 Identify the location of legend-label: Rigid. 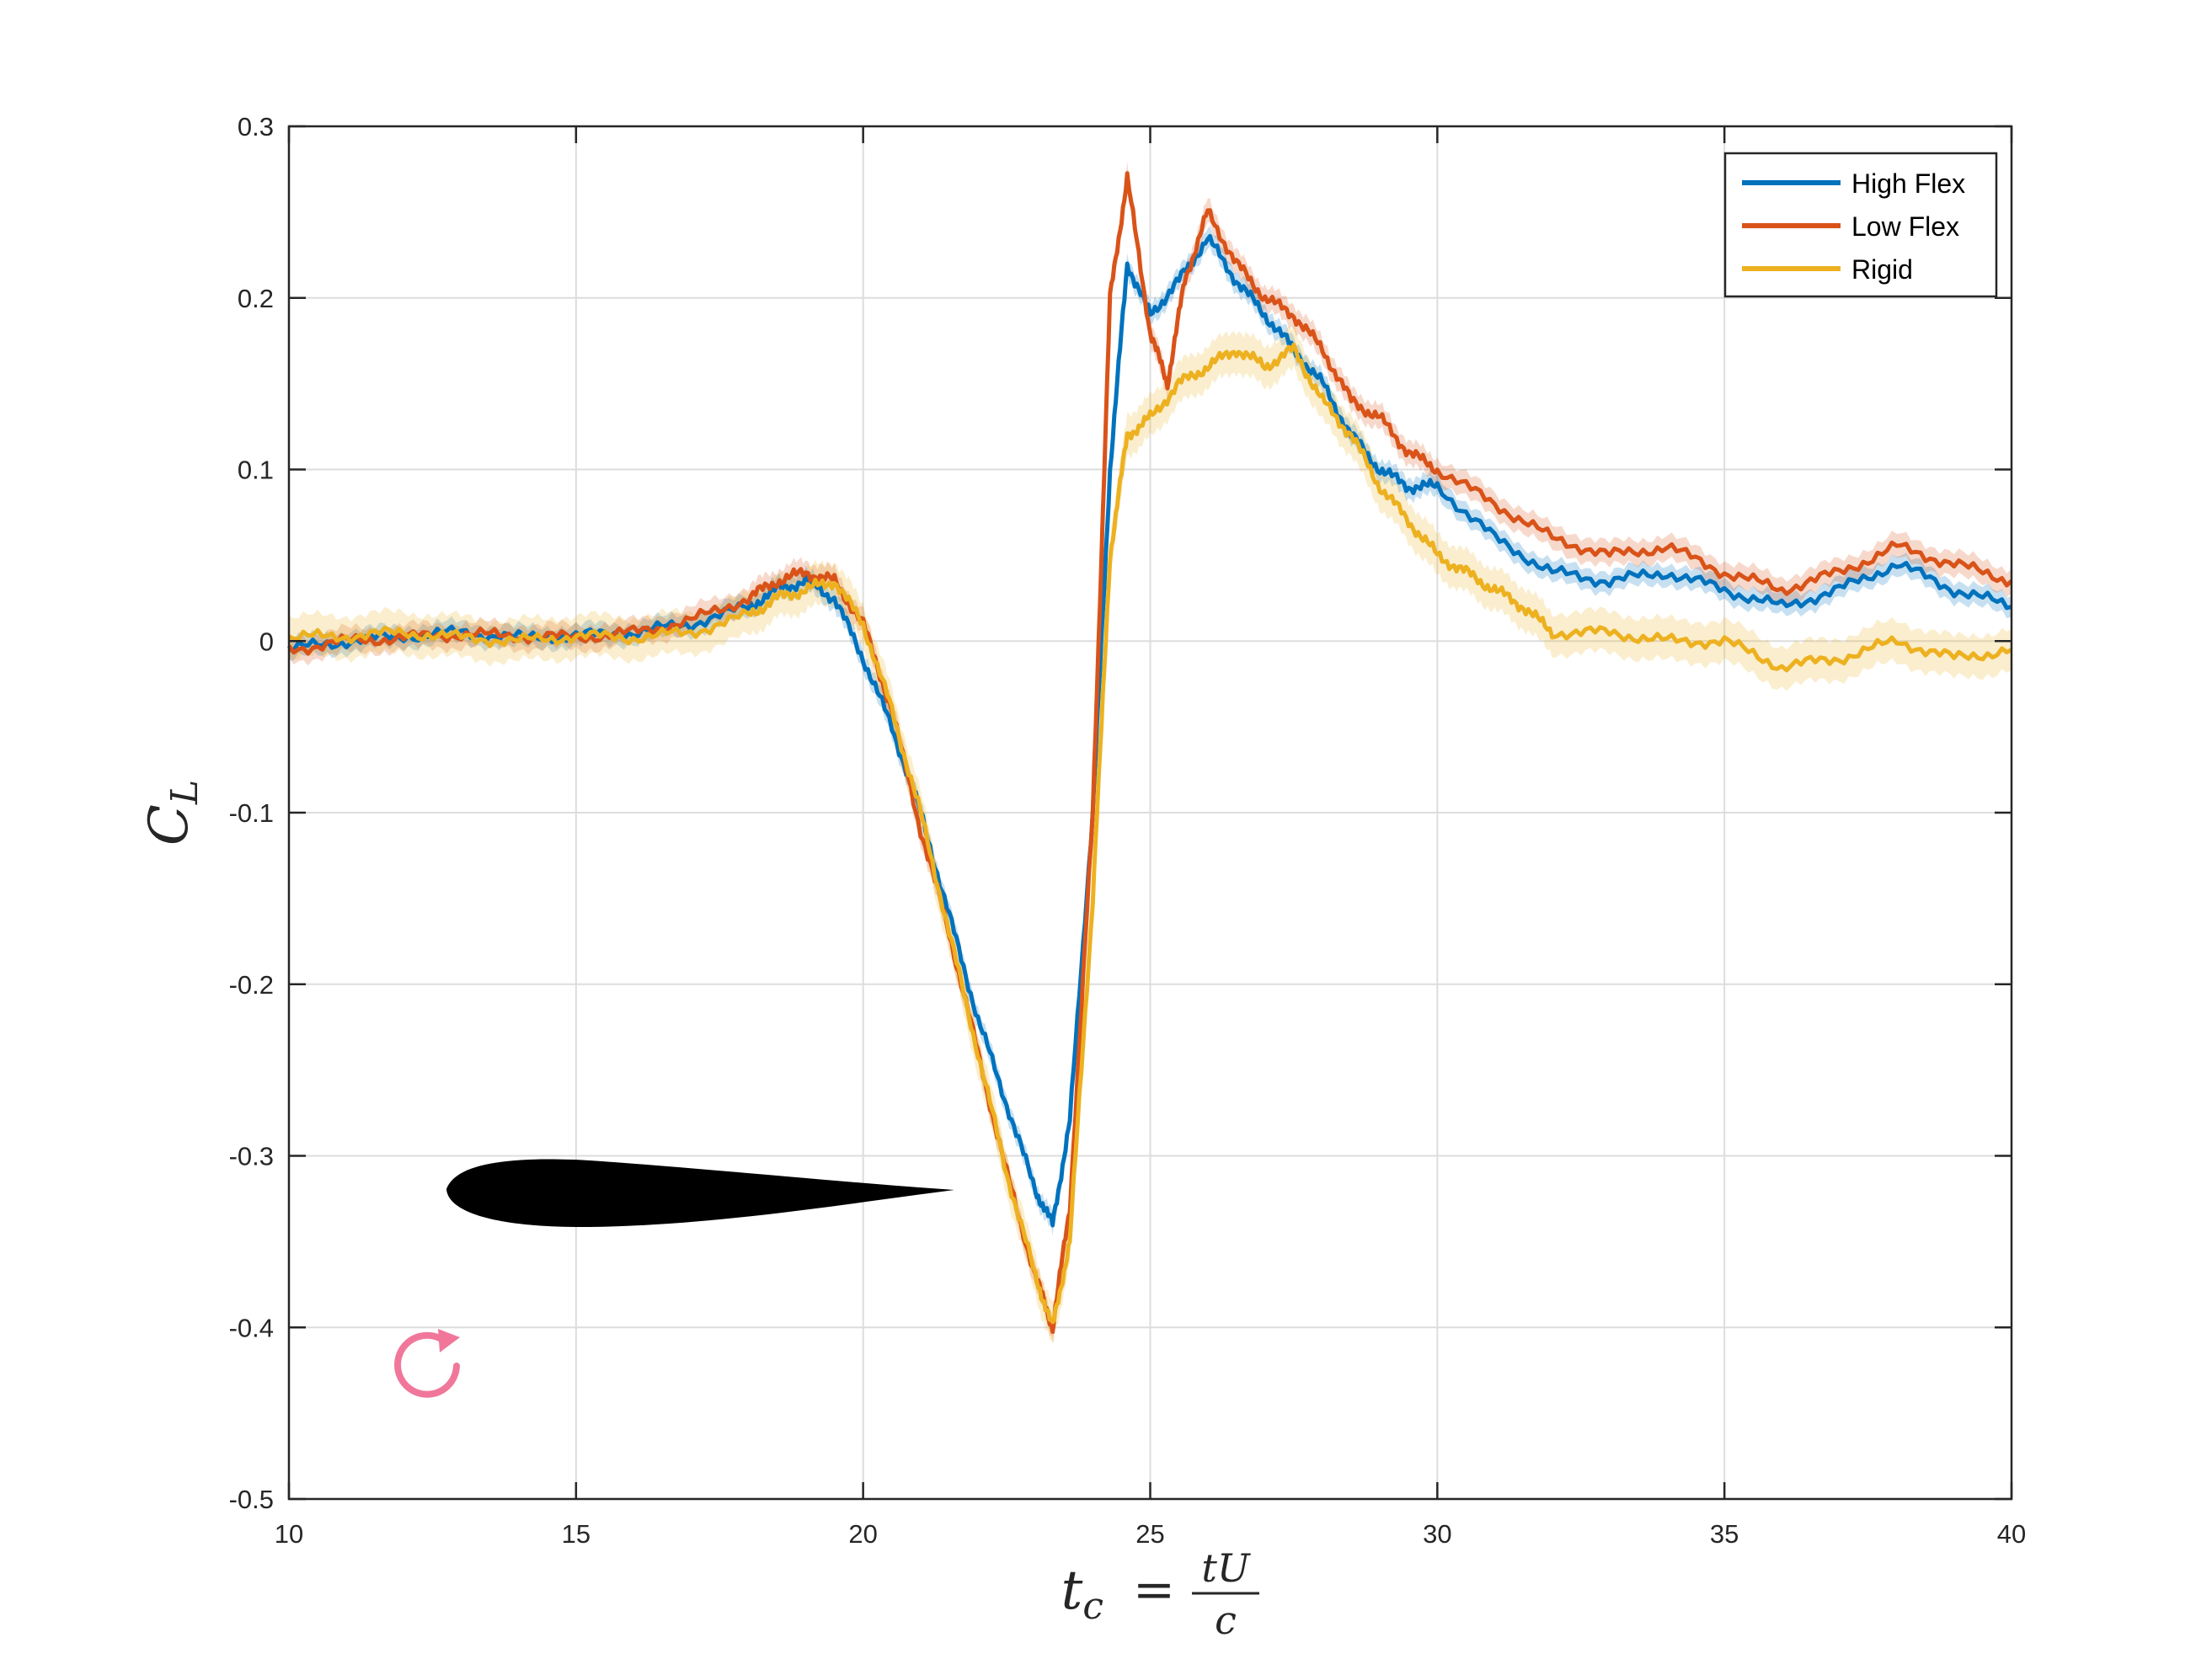
(1882, 269).